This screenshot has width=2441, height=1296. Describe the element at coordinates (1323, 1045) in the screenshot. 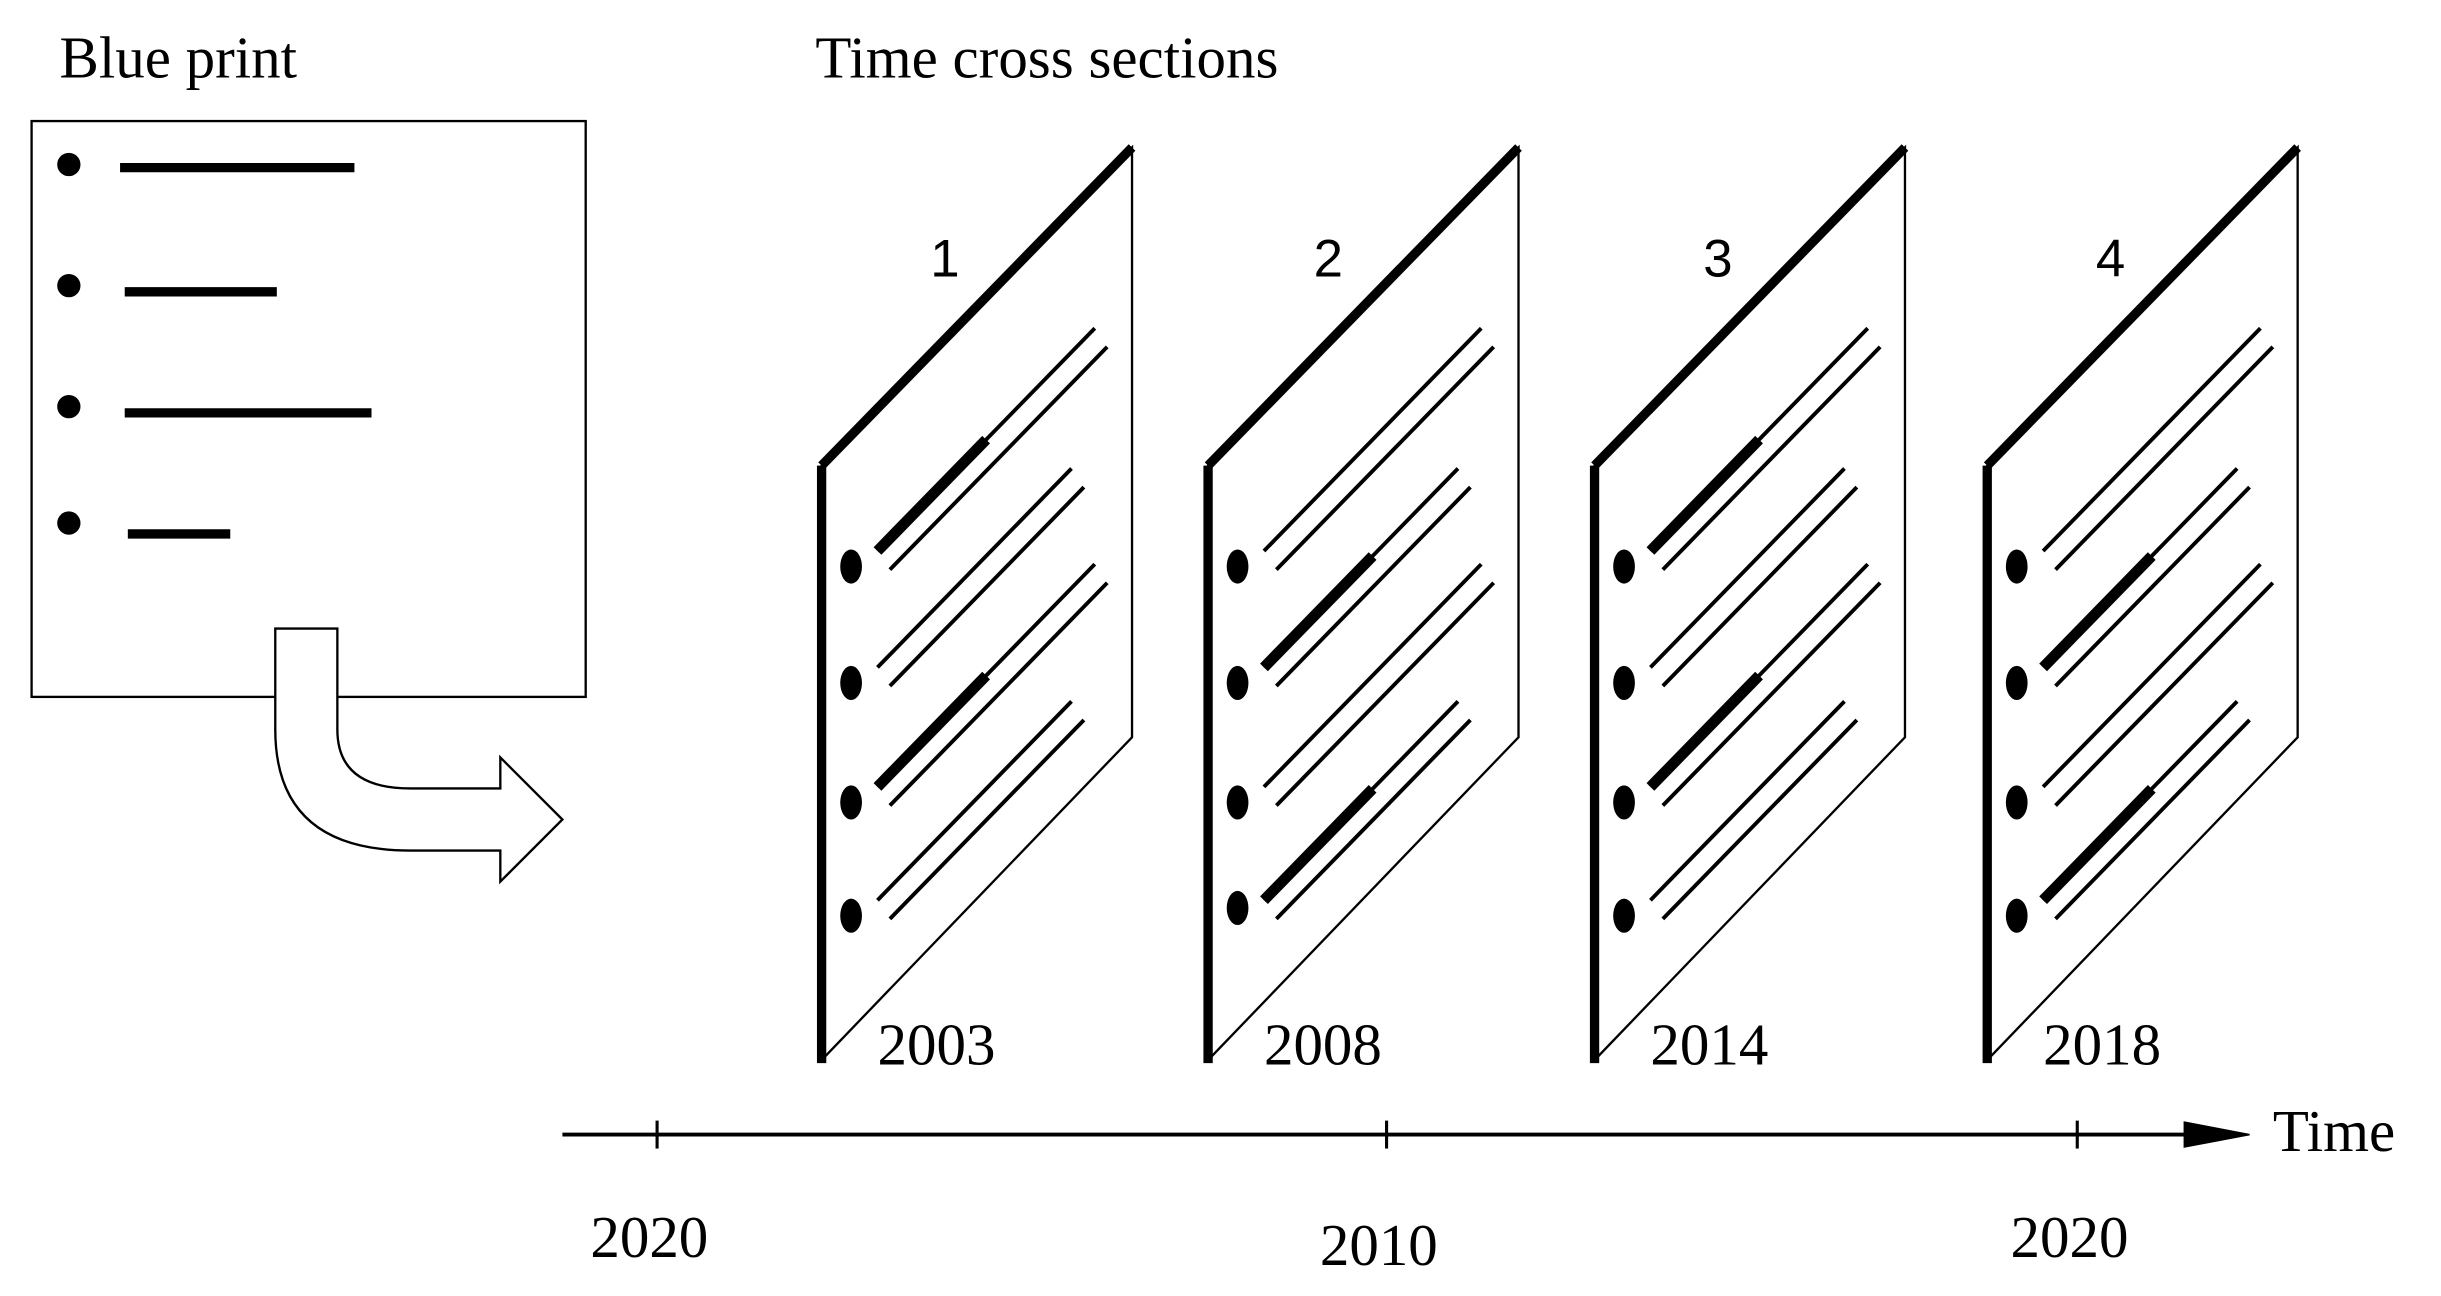

I see `panel-year: 2008` at that location.